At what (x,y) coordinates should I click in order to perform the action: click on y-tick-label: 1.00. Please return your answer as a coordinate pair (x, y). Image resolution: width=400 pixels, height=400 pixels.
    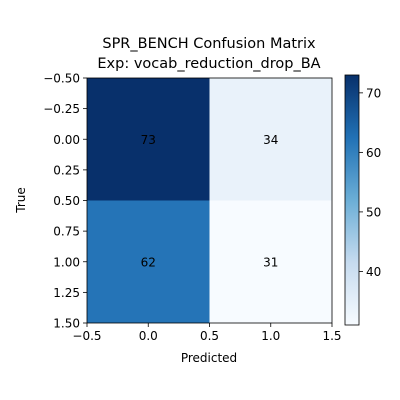
    Looking at the image, I should click on (66, 262).